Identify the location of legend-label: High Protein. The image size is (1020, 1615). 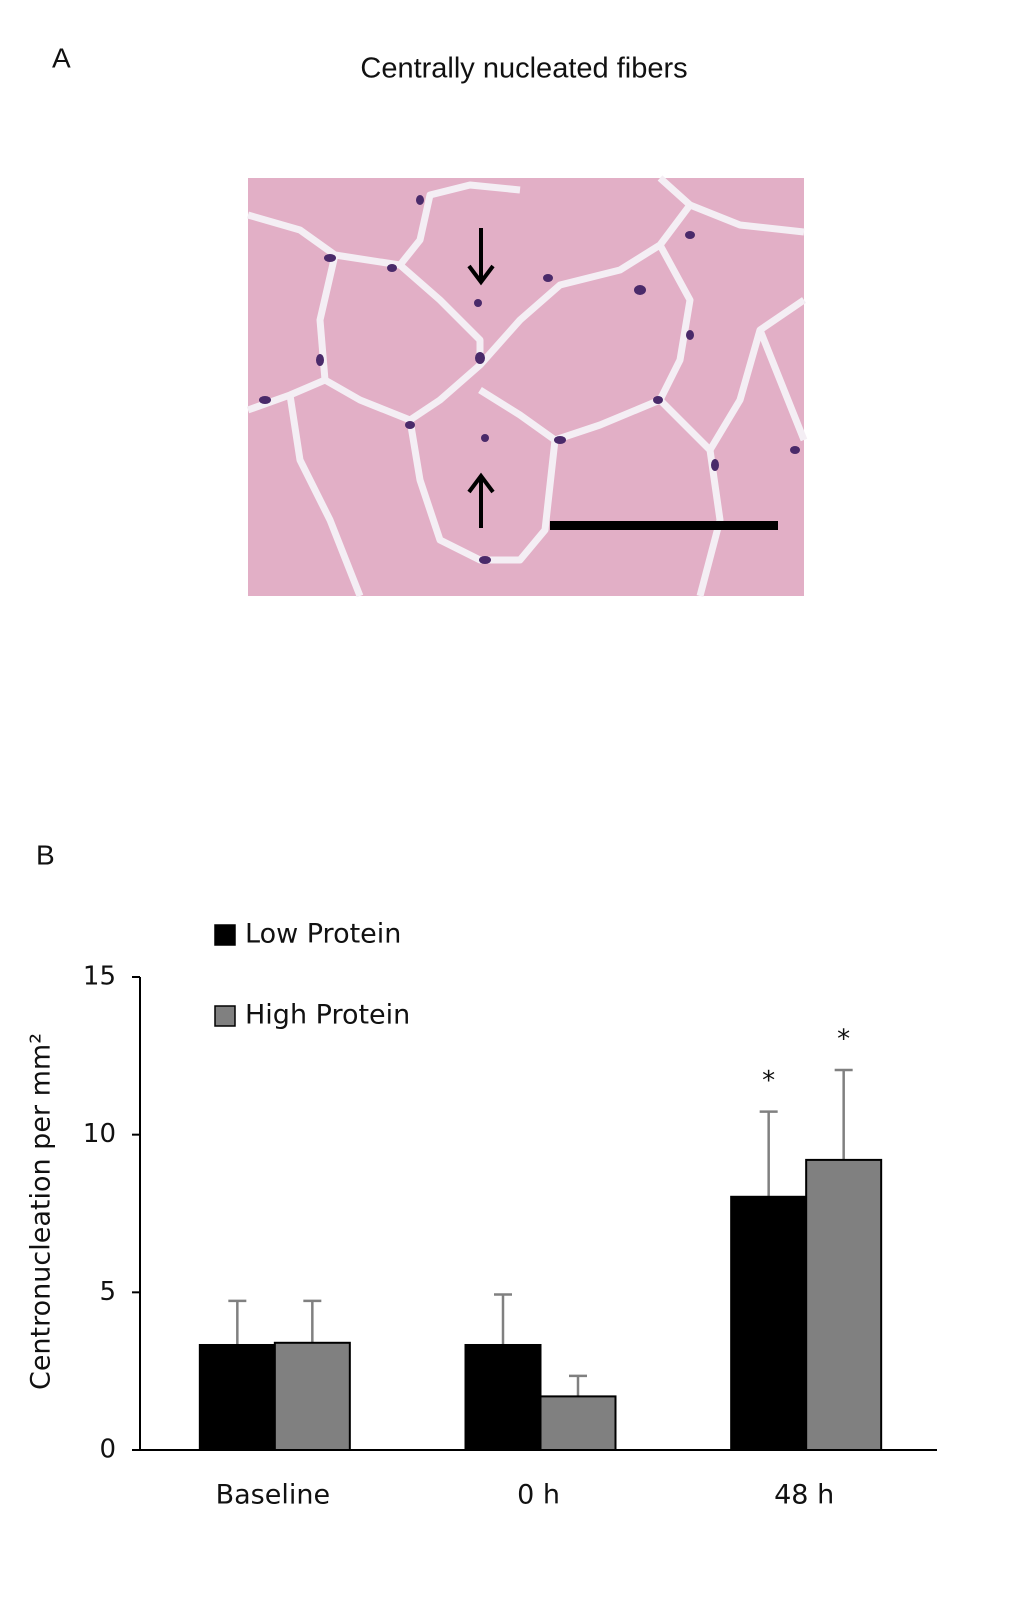
(327, 1015).